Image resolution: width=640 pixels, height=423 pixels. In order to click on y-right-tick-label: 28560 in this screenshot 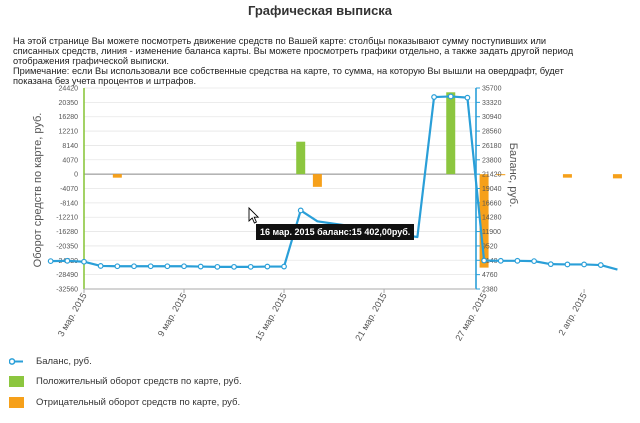, I will do `click(492, 132)`.